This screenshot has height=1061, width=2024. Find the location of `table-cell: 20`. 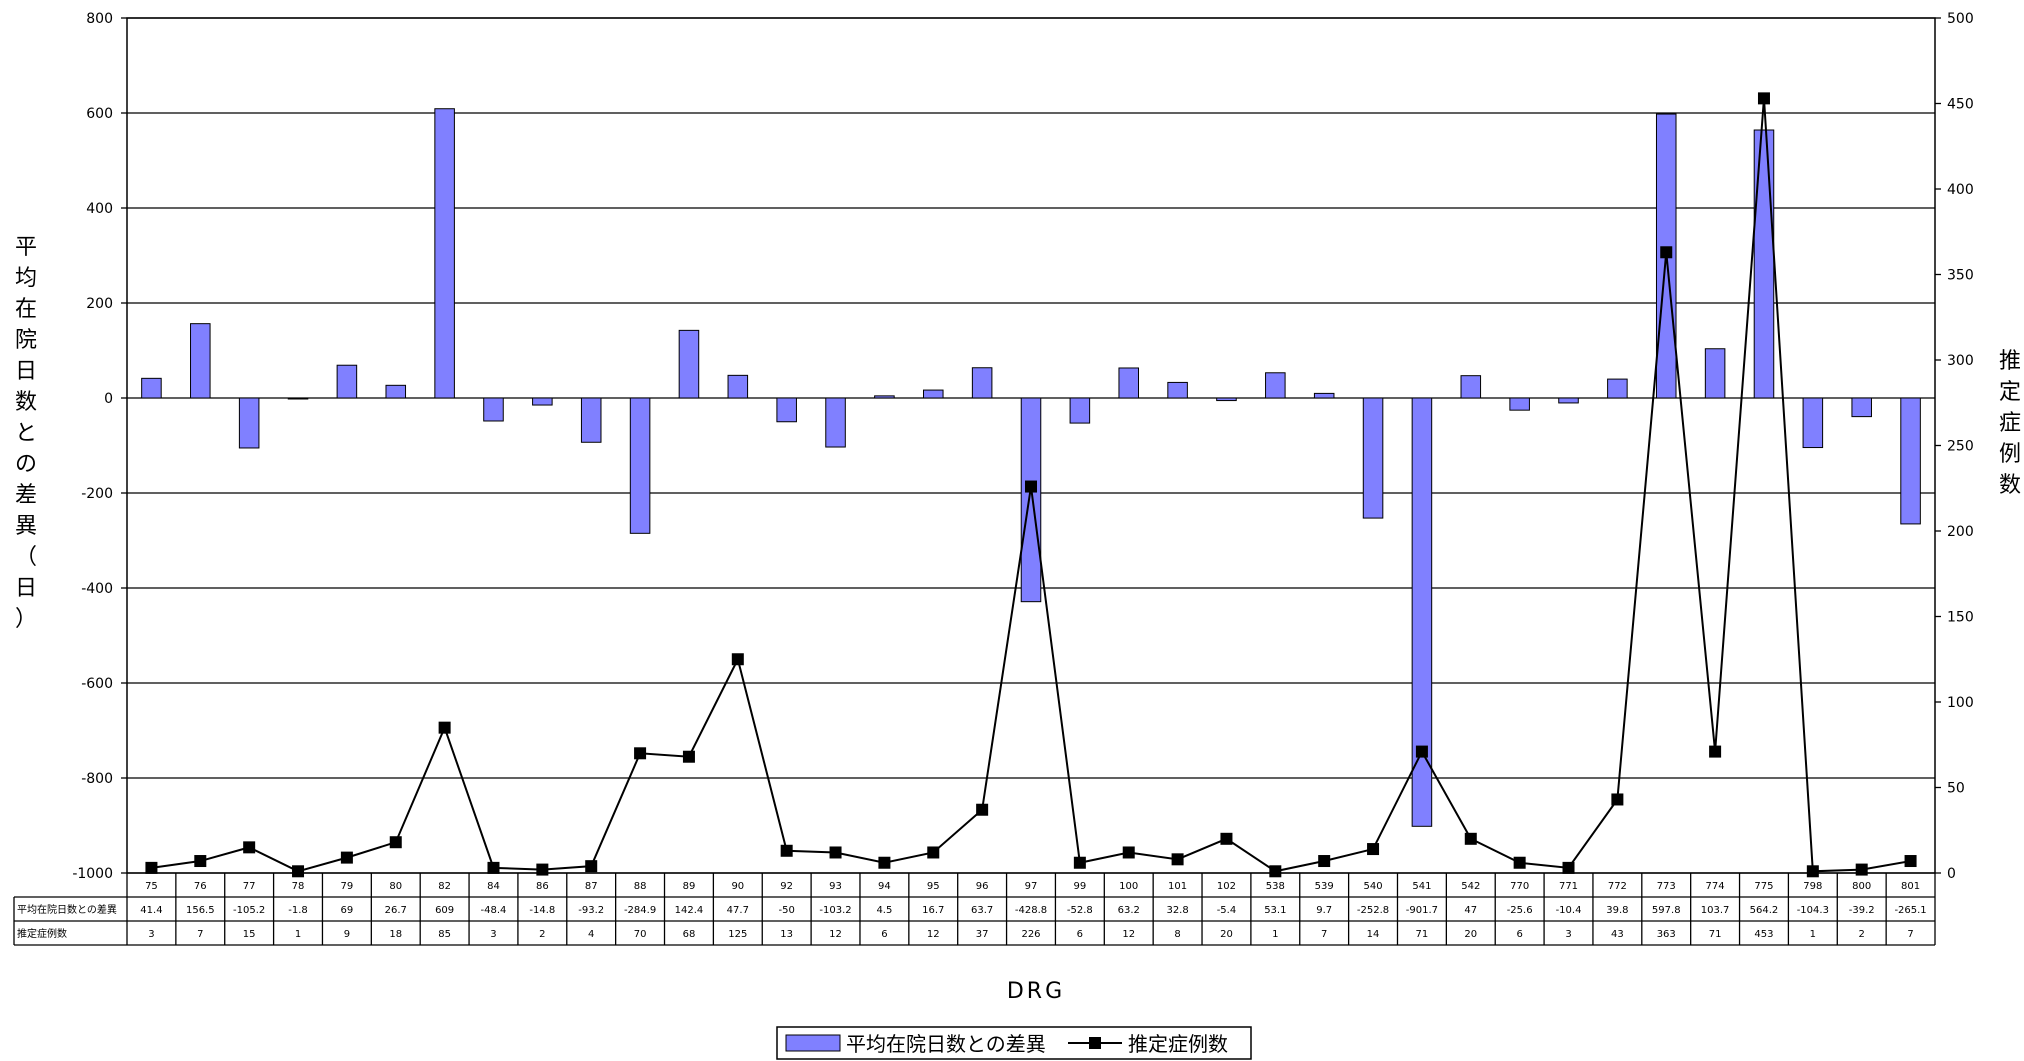

table-cell: 20 is located at coordinates (1470, 934).